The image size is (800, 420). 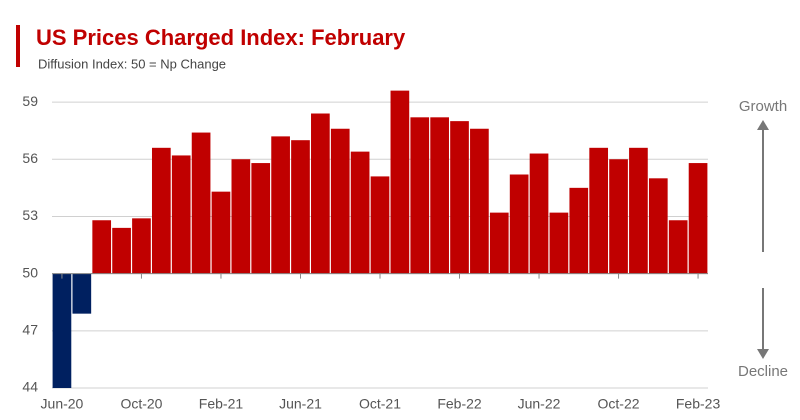 I want to click on x-tick-label: Oct-21, so click(x=380, y=404).